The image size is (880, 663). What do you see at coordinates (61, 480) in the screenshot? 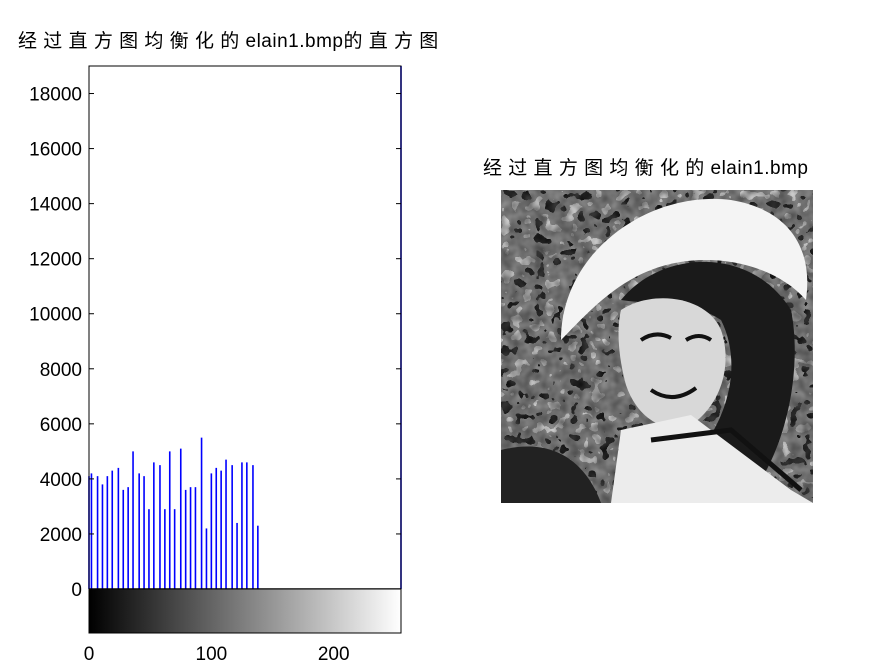
I see `y-tick-label: 4000` at bounding box center [61, 480].